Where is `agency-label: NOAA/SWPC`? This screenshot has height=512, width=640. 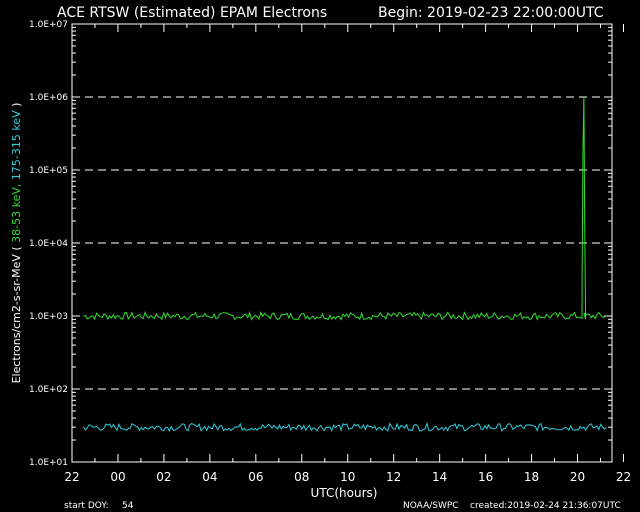
agency-label: NOAA/SWPC is located at coordinates (431, 506).